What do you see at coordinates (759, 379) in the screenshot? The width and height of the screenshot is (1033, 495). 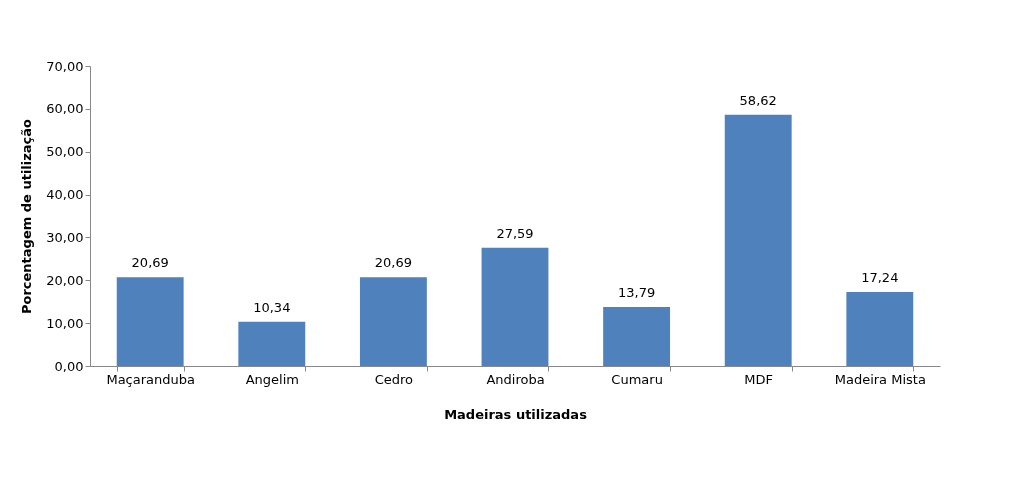 I see `x-tick-label: MDF` at bounding box center [759, 379].